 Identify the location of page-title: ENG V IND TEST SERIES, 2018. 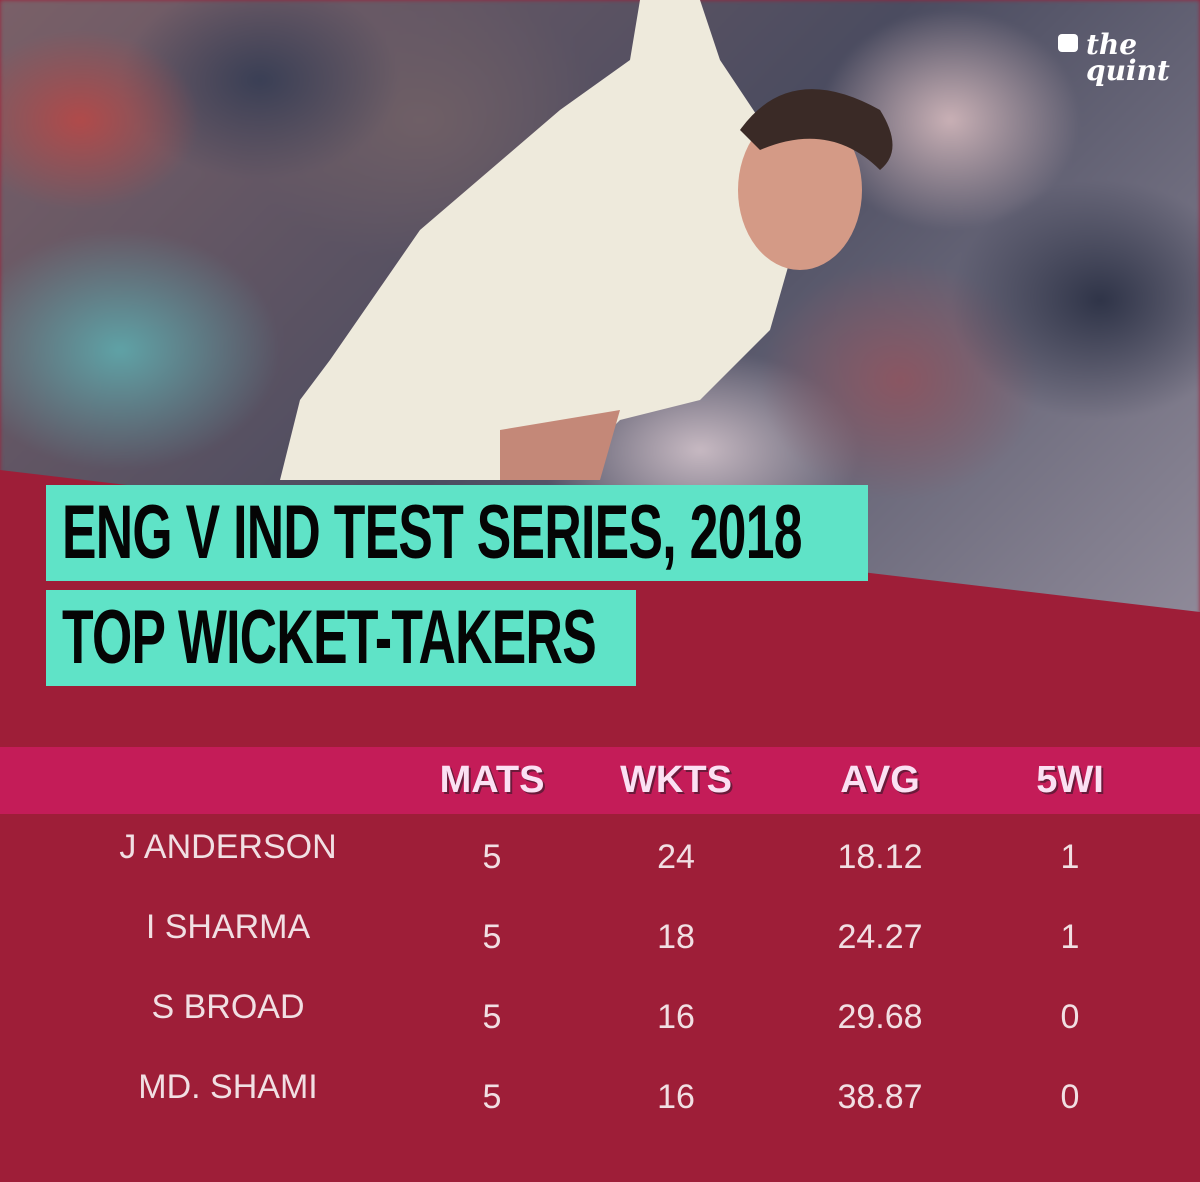
(432, 532).